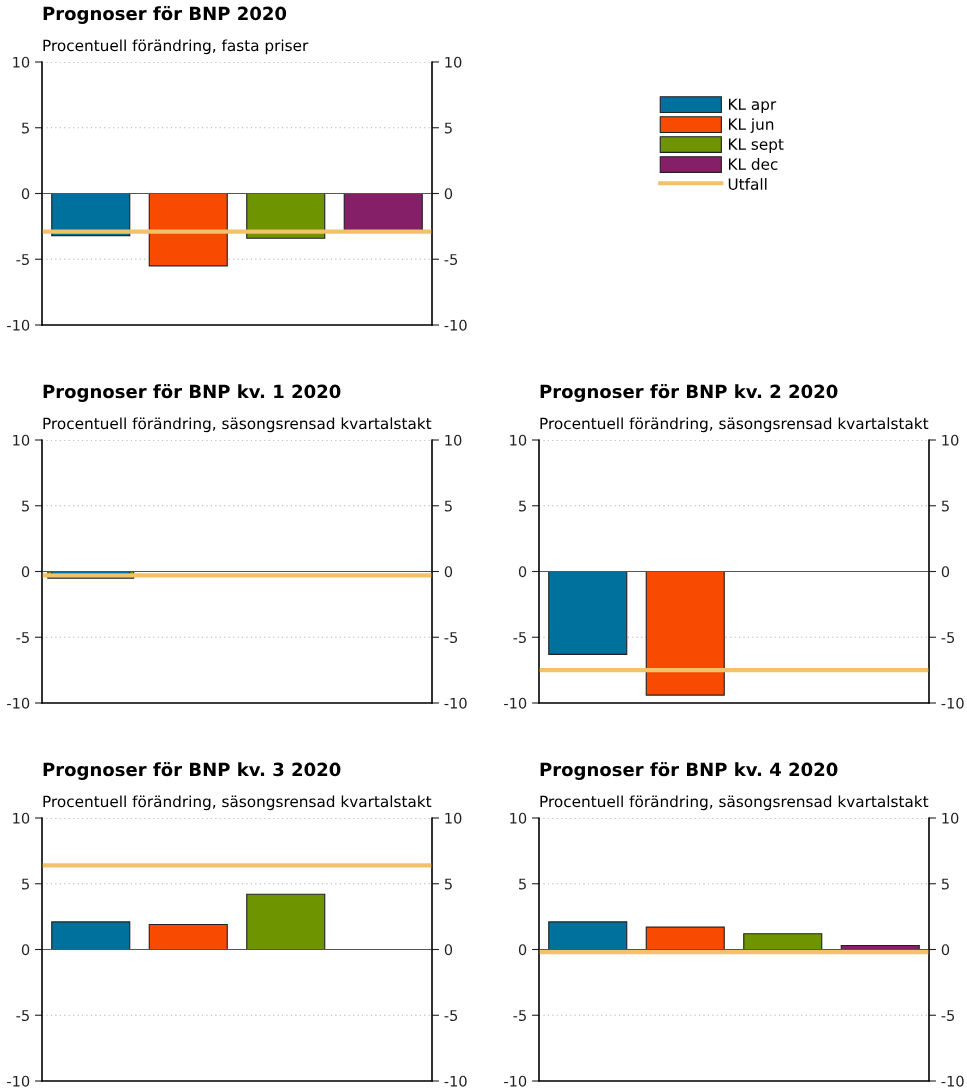  I want to click on chart-title: Prognoser för BNP kv. 2 2020, so click(689, 393).